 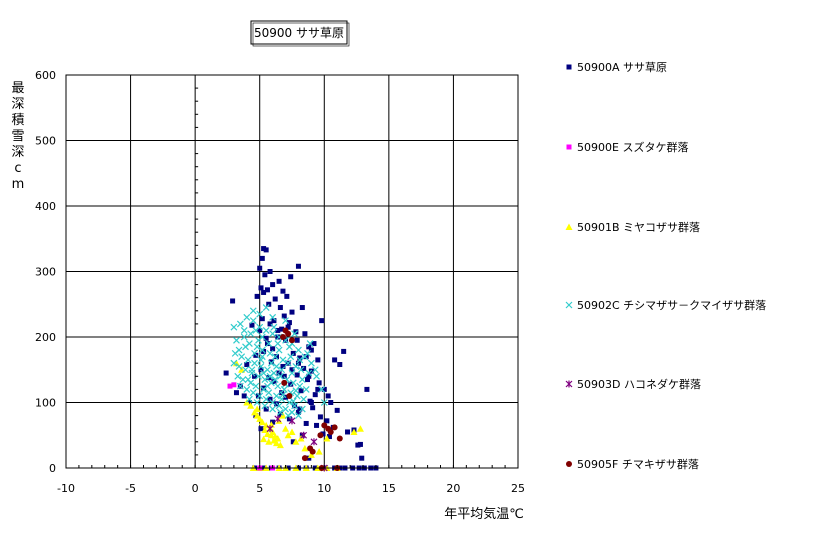 What do you see at coordinates (484, 514) in the screenshot?
I see `x-axis-title: 年平均気温℃` at bounding box center [484, 514].